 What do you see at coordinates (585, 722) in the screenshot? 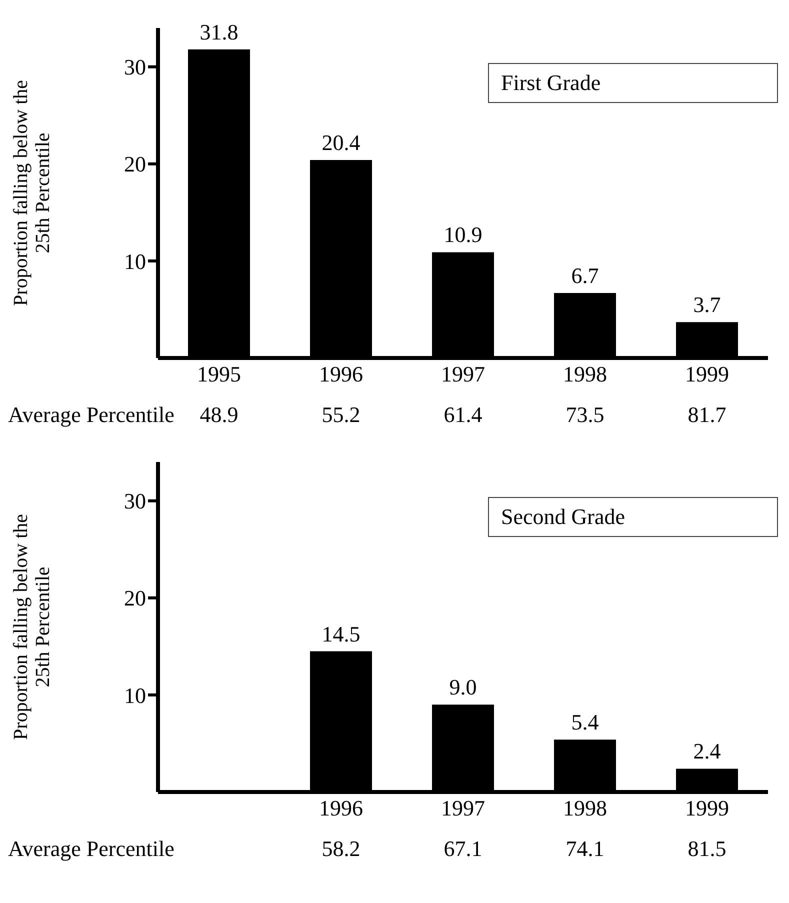
I see `data-label: 5.4` at bounding box center [585, 722].